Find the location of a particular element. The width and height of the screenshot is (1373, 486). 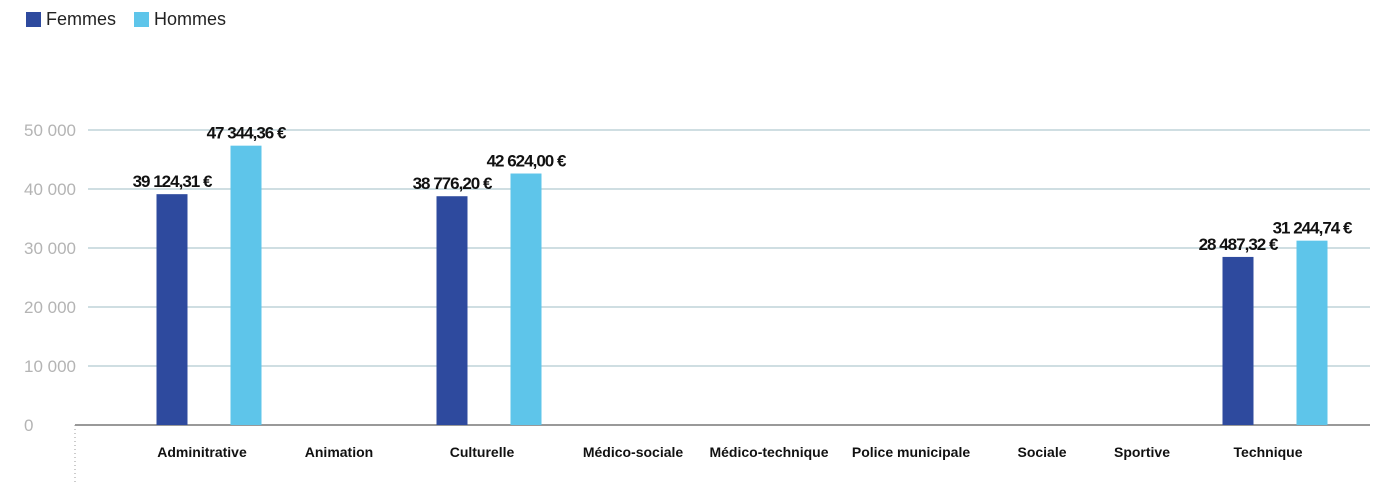

y-tick-label: 30 000 is located at coordinates (50, 248).